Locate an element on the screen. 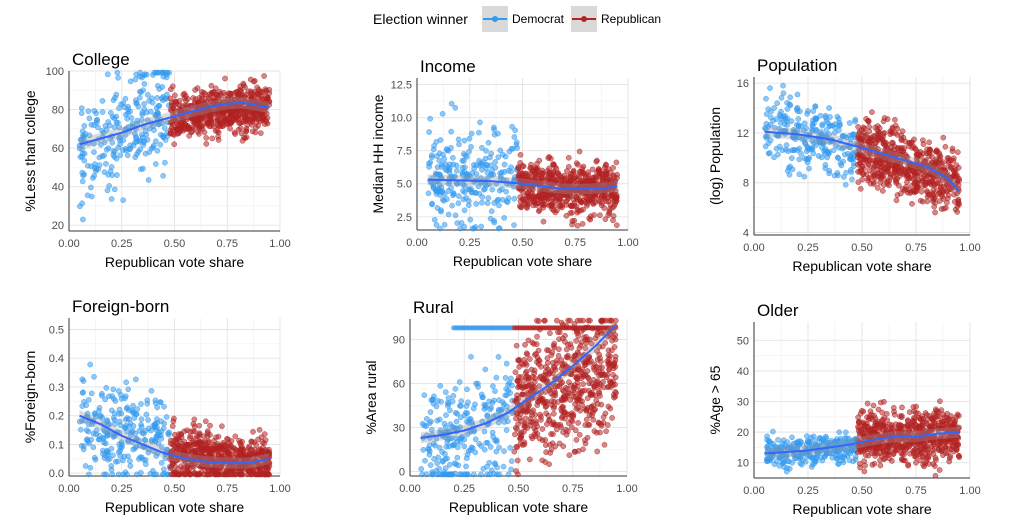 This screenshot has height=528, width=1035. smooth-confidence-band is located at coordinates (174, 123).